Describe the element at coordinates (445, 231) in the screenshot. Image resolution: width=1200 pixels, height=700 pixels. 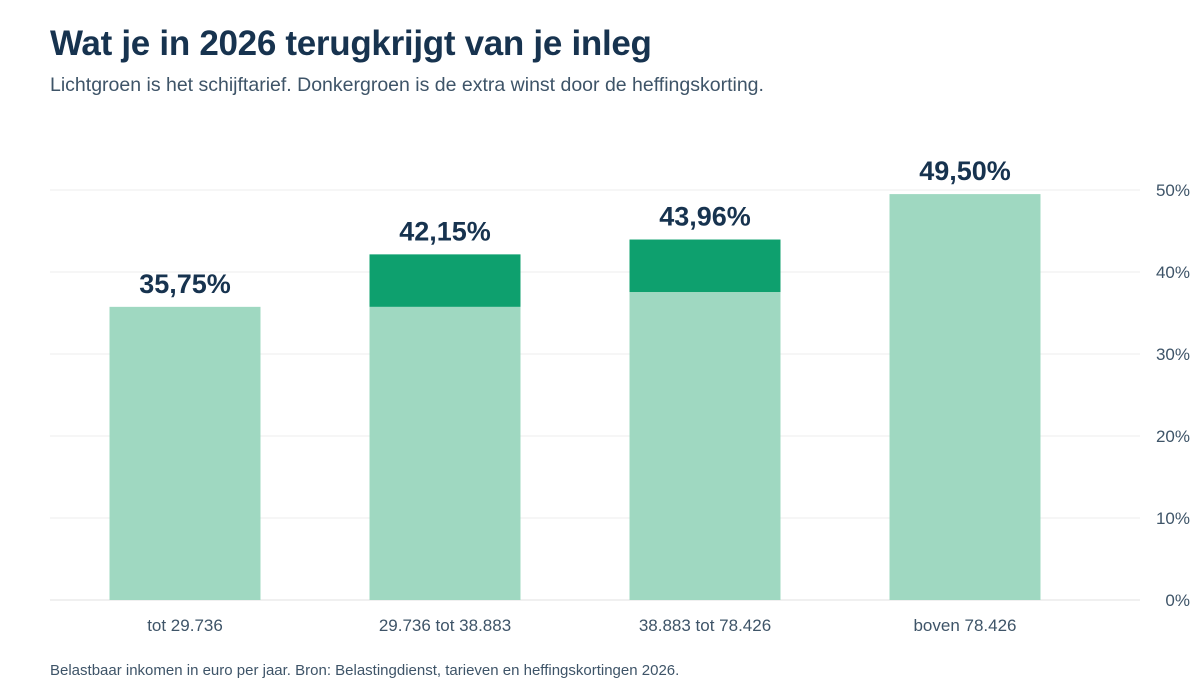
I see `bar-value-label: 42,15%` at that location.